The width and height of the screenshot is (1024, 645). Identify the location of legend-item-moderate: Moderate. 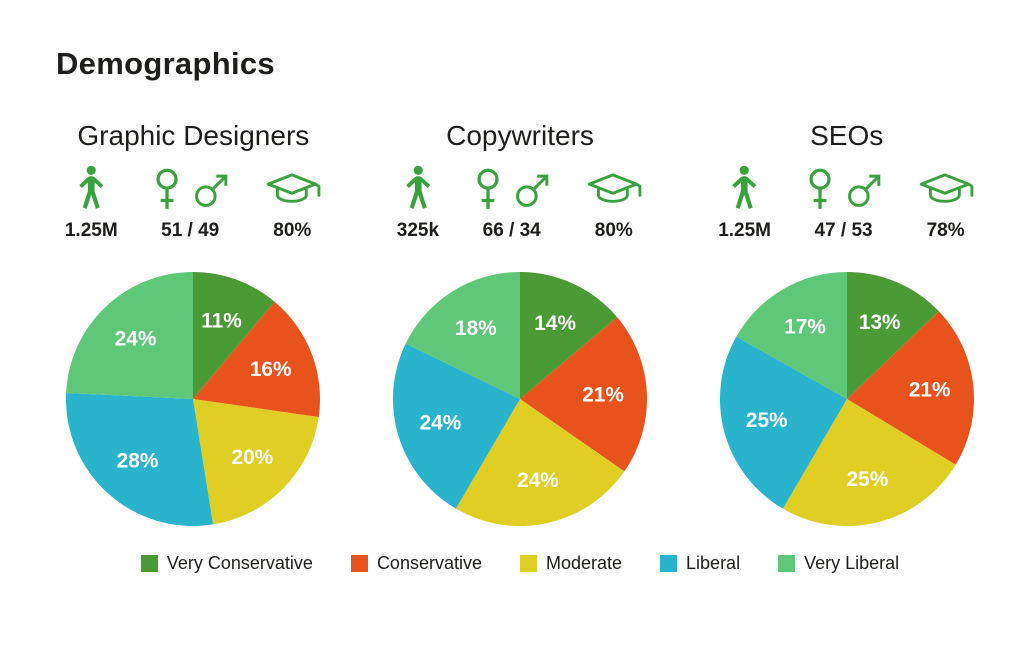
(571, 563).